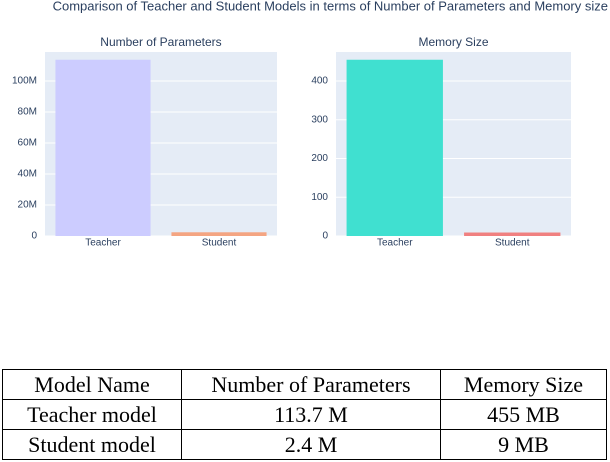 Image resolution: width=610 pixels, height=462 pixels. Describe the element at coordinates (27, 205) in the screenshot. I see `y-tick-label: 20M` at that location.